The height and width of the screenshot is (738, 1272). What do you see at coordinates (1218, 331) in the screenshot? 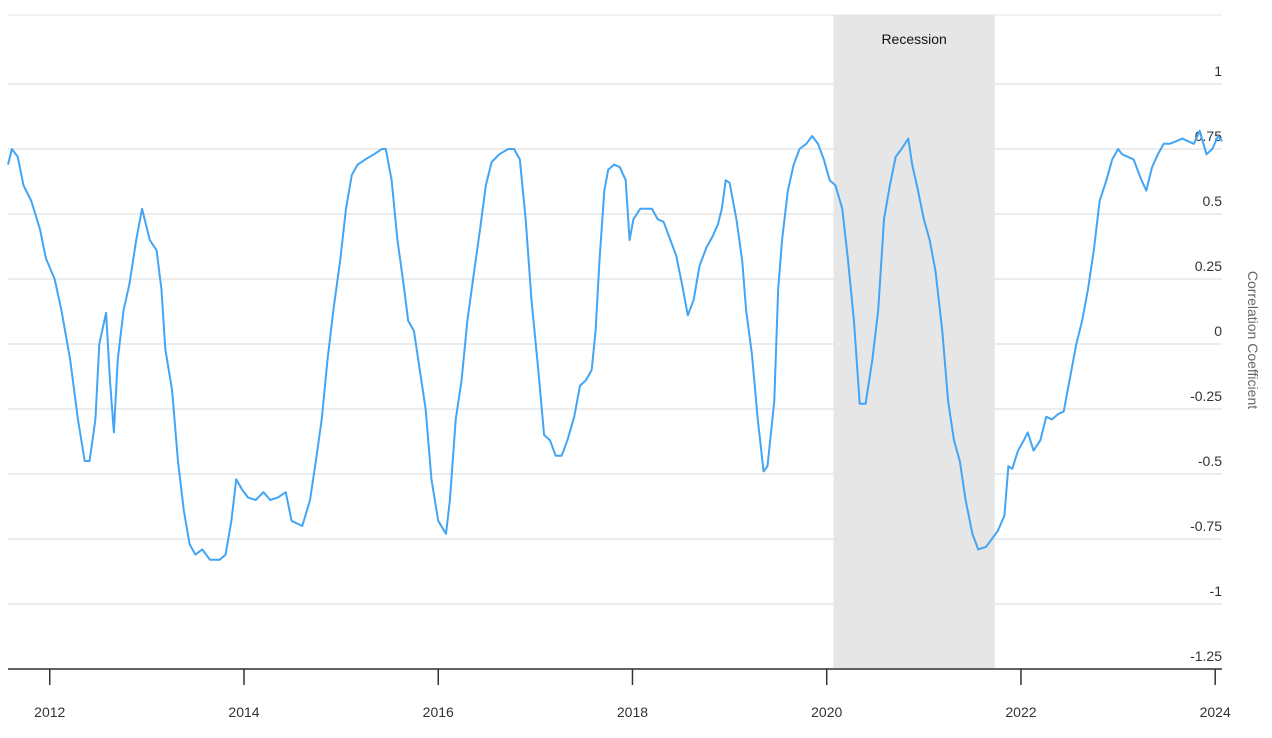
I see `y-tick-label: 0` at bounding box center [1218, 331].